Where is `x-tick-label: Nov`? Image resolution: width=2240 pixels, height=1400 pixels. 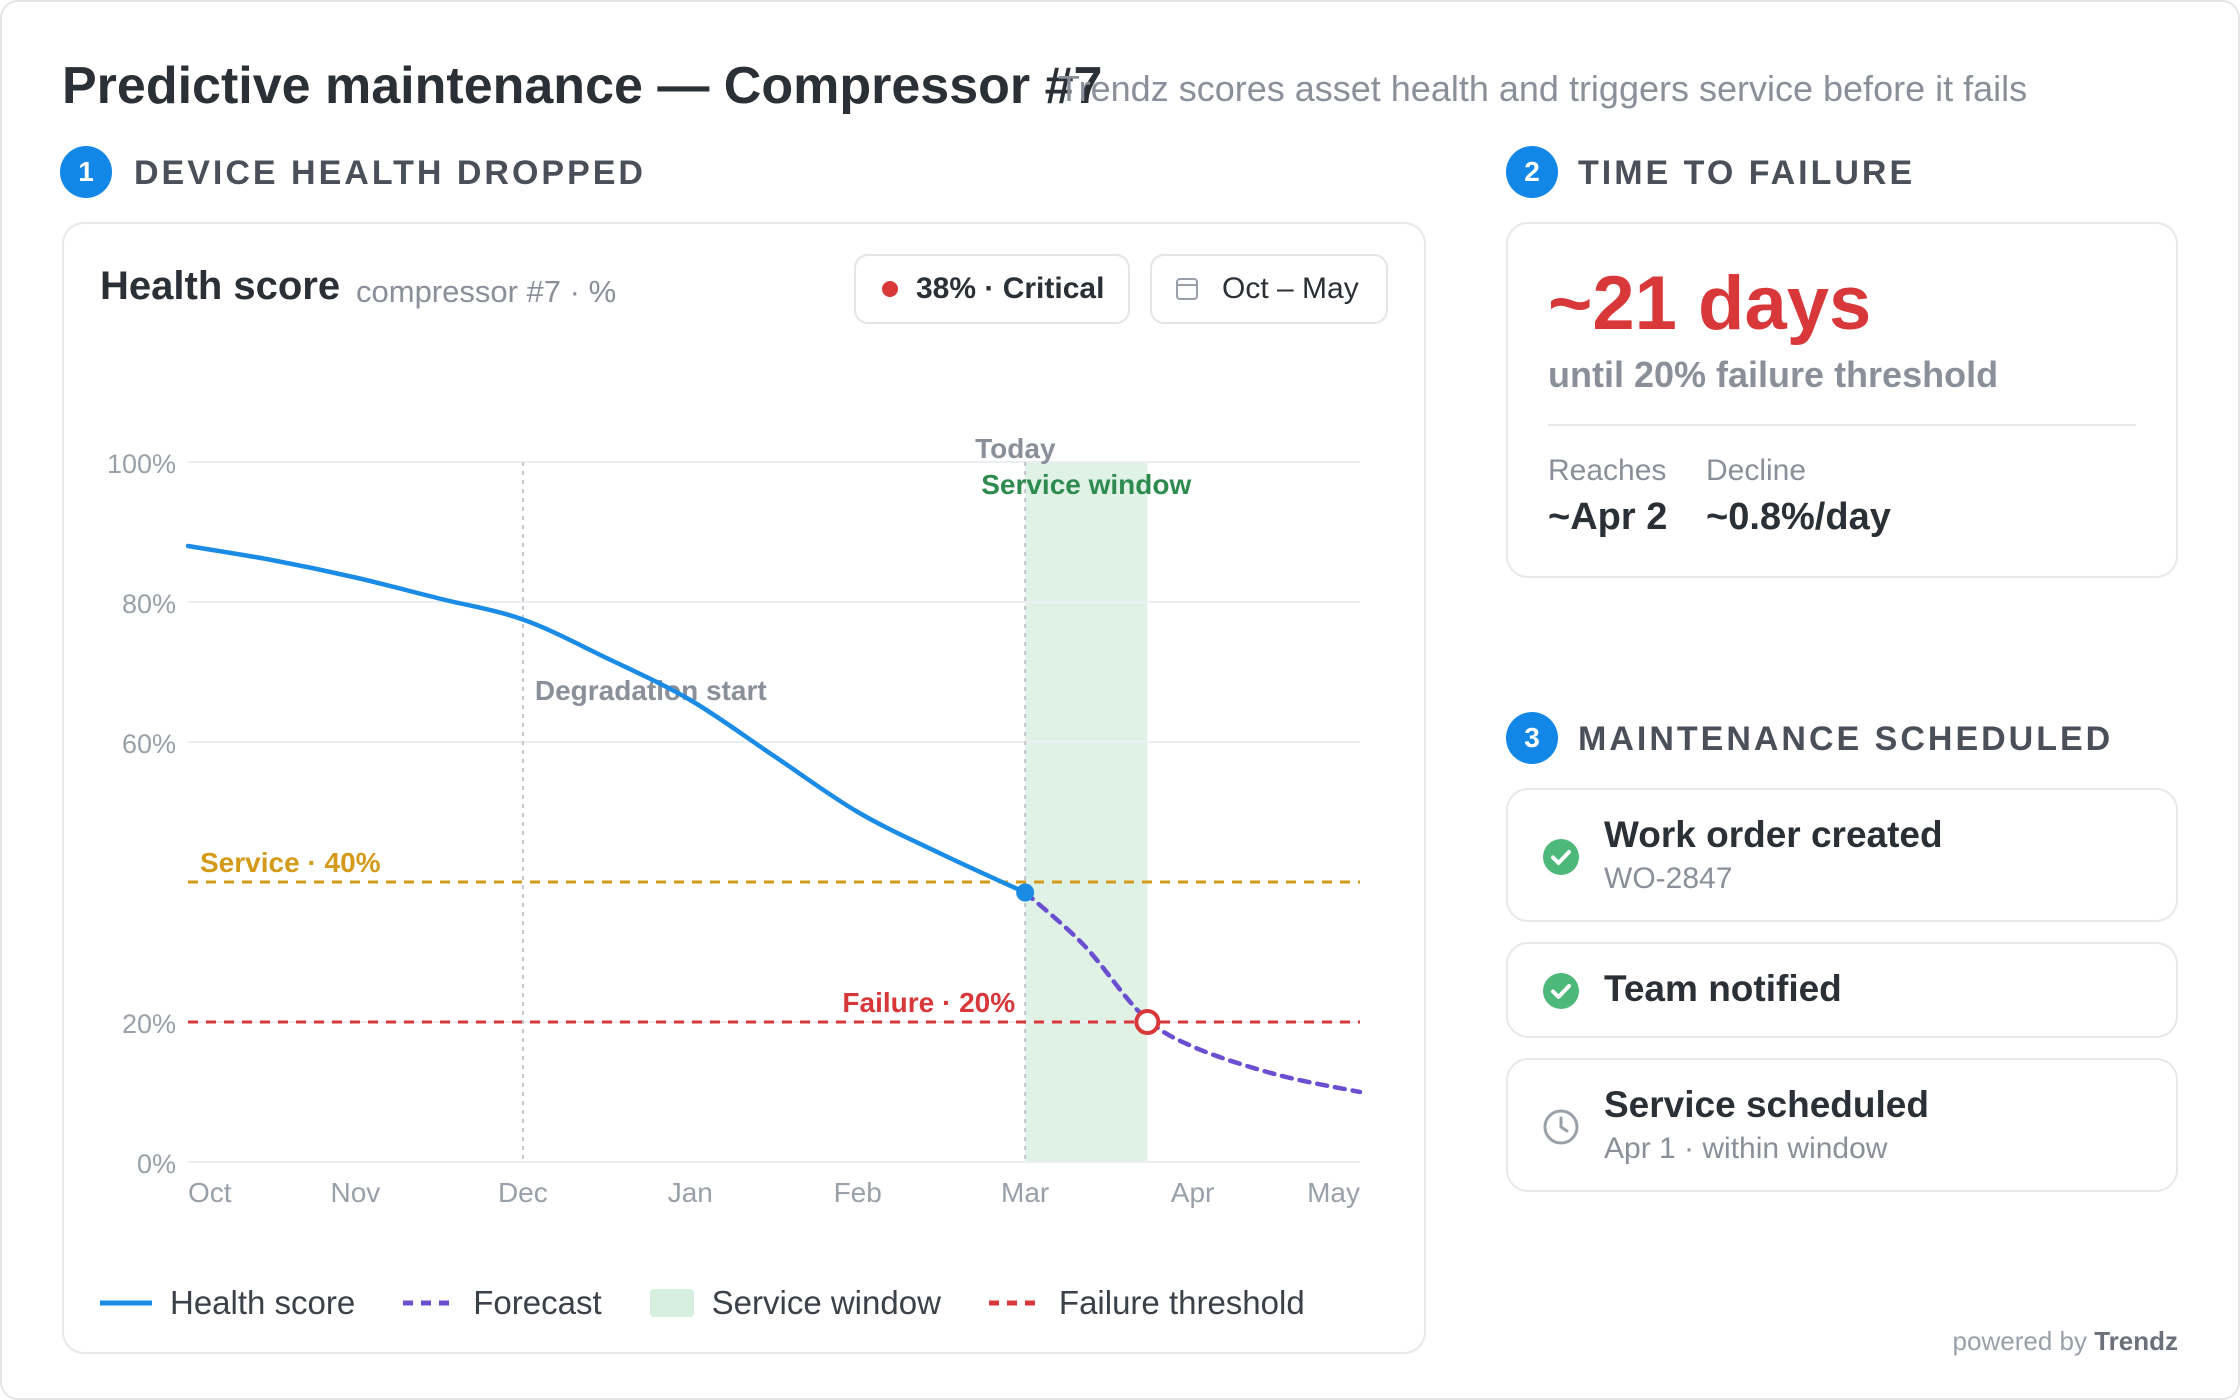 x-tick-label: Nov is located at coordinates (356, 1192).